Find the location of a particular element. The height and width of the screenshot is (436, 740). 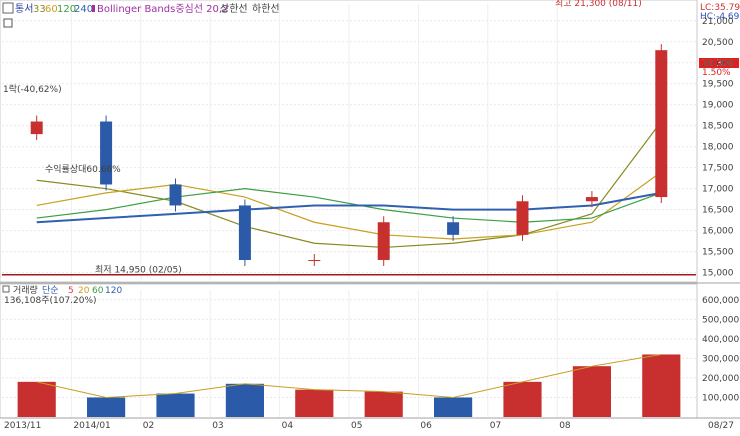

ma-240-legend: 240 is located at coordinates (83, 9).